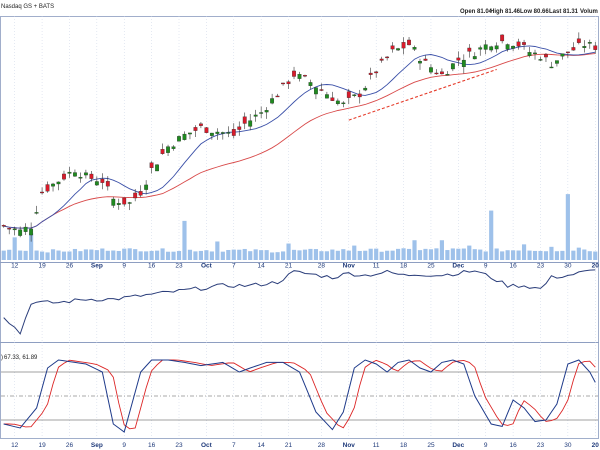 This screenshot has height=450, width=600. What do you see at coordinates (349, 445) in the screenshot?
I see `x-tick-label: Nov` at bounding box center [349, 445].